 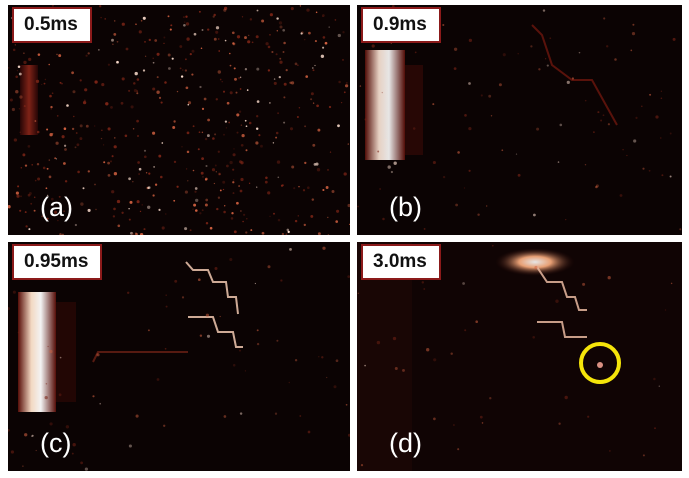 What do you see at coordinates (405, 207) in the screenshot?
I see `panel-letter: (b)` at bounding box center [405, 207].